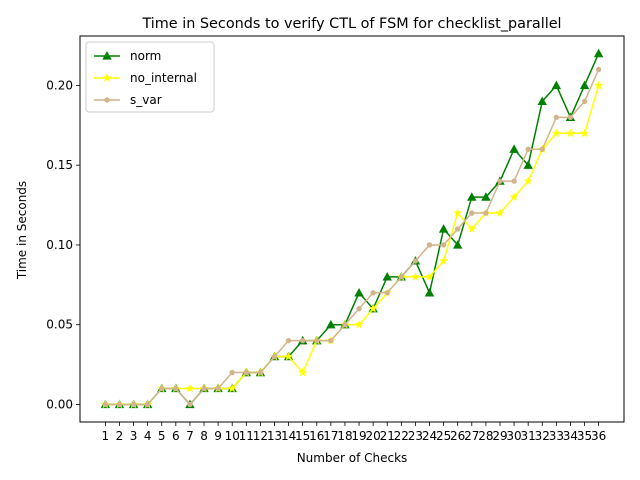 Image resolution: width=640 pixels, height=480 pixels. What do you see at coordinates (59, 245) in the screenshot?
I see `y-tick-label: 0.10` at bounding box center [59, 245].